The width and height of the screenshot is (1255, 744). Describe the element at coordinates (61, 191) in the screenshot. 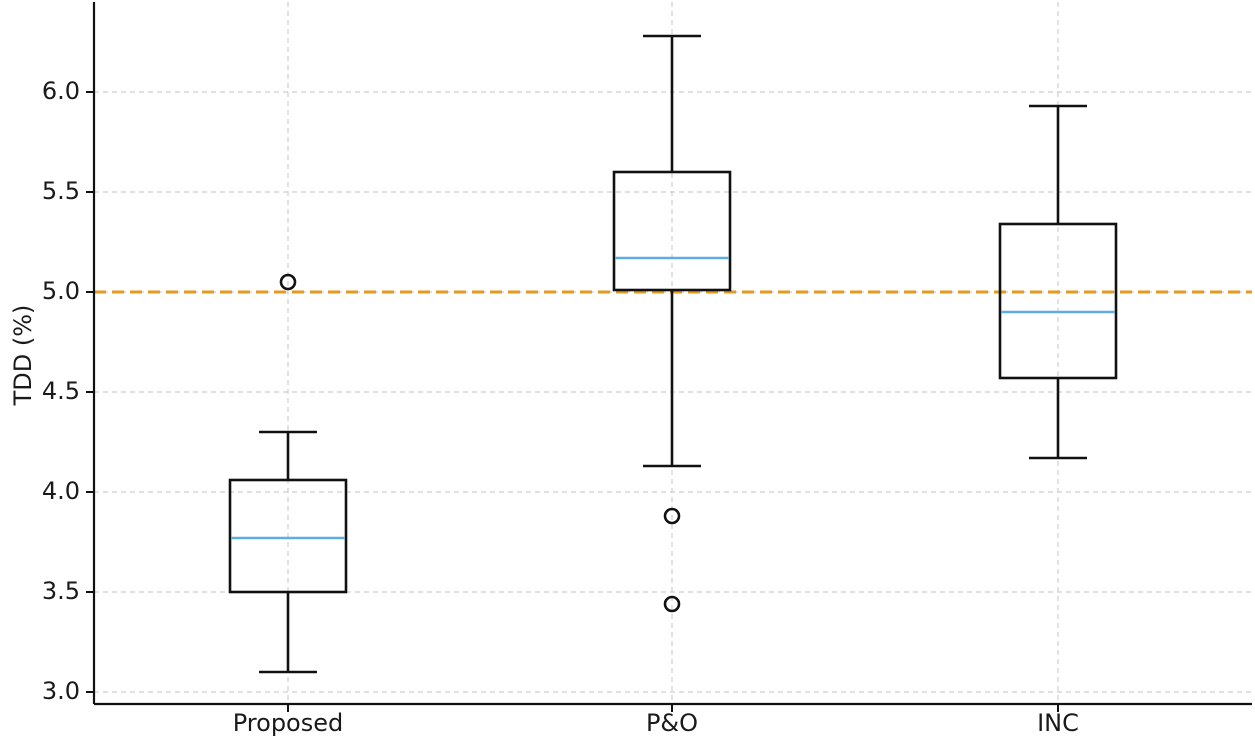

I see `y-tick-label: 5.5` at that location.